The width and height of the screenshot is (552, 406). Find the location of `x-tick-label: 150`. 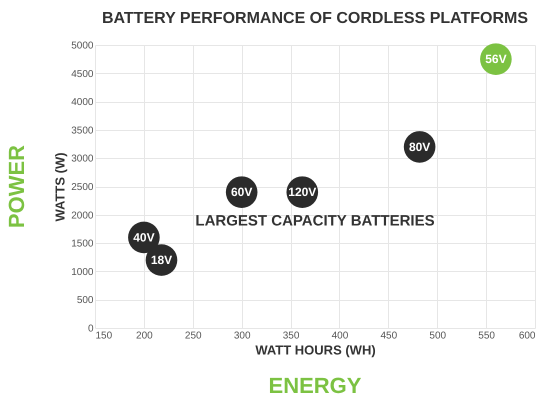

x-tick-label: 150 is located at coordinates (104, 336).